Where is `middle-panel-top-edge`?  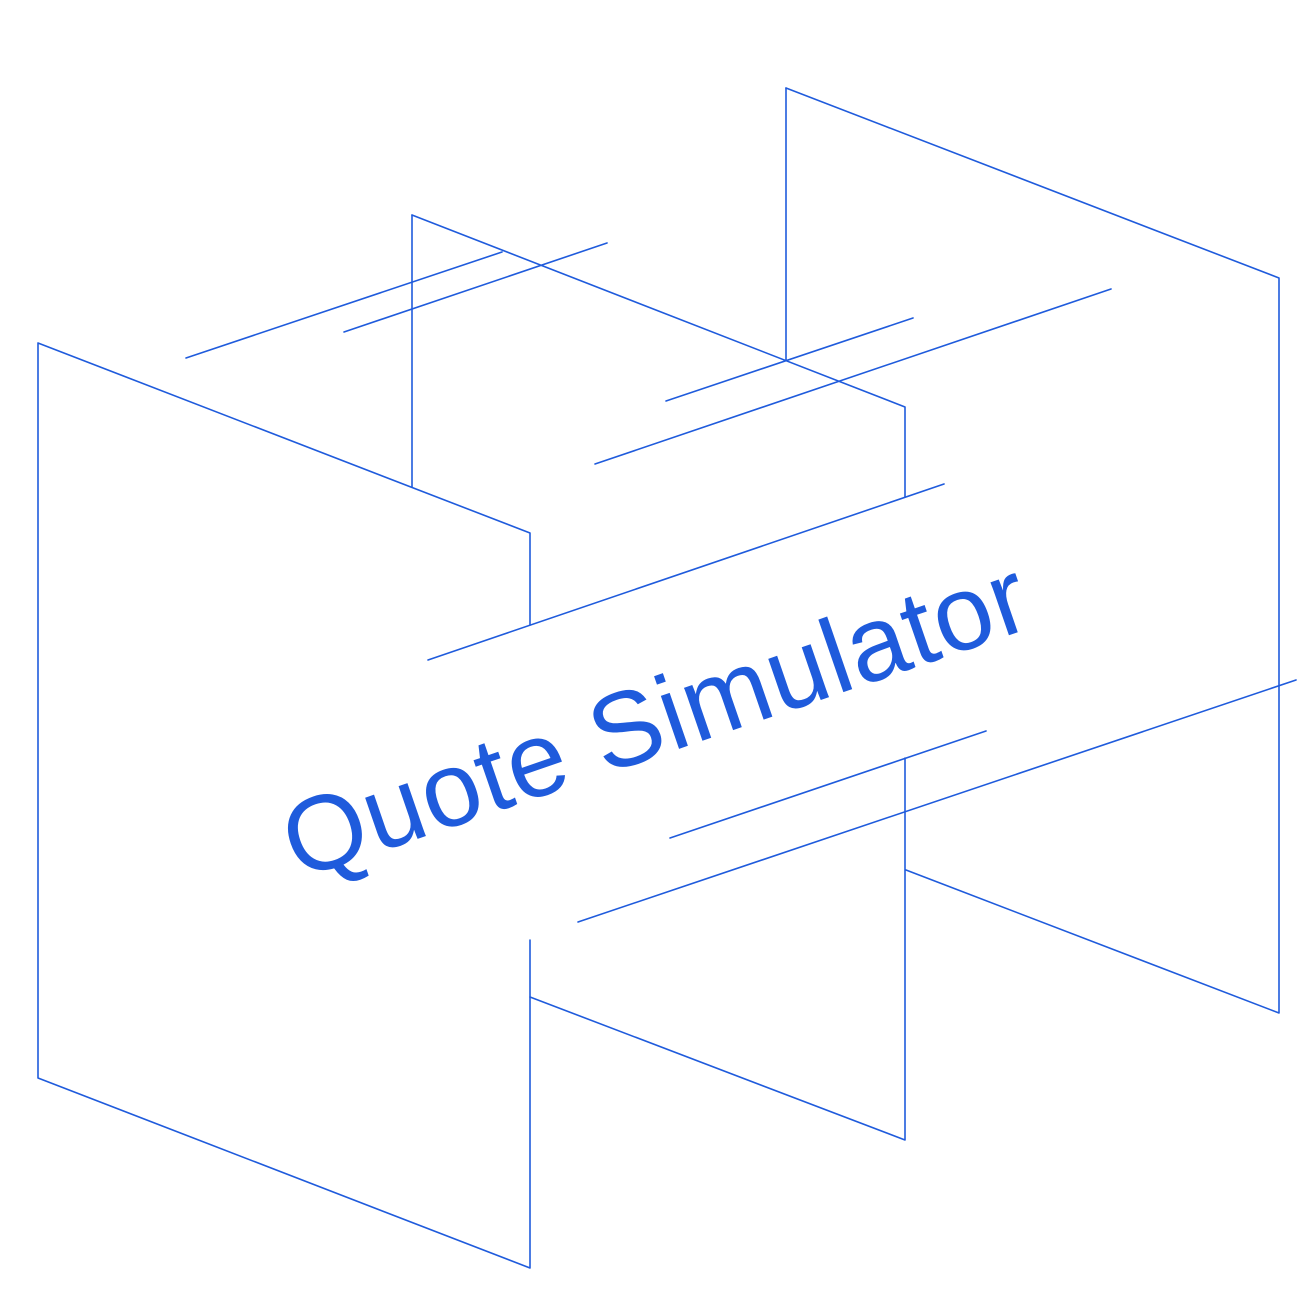 middle-panel-top-edge is located at coordinates (658, 356).